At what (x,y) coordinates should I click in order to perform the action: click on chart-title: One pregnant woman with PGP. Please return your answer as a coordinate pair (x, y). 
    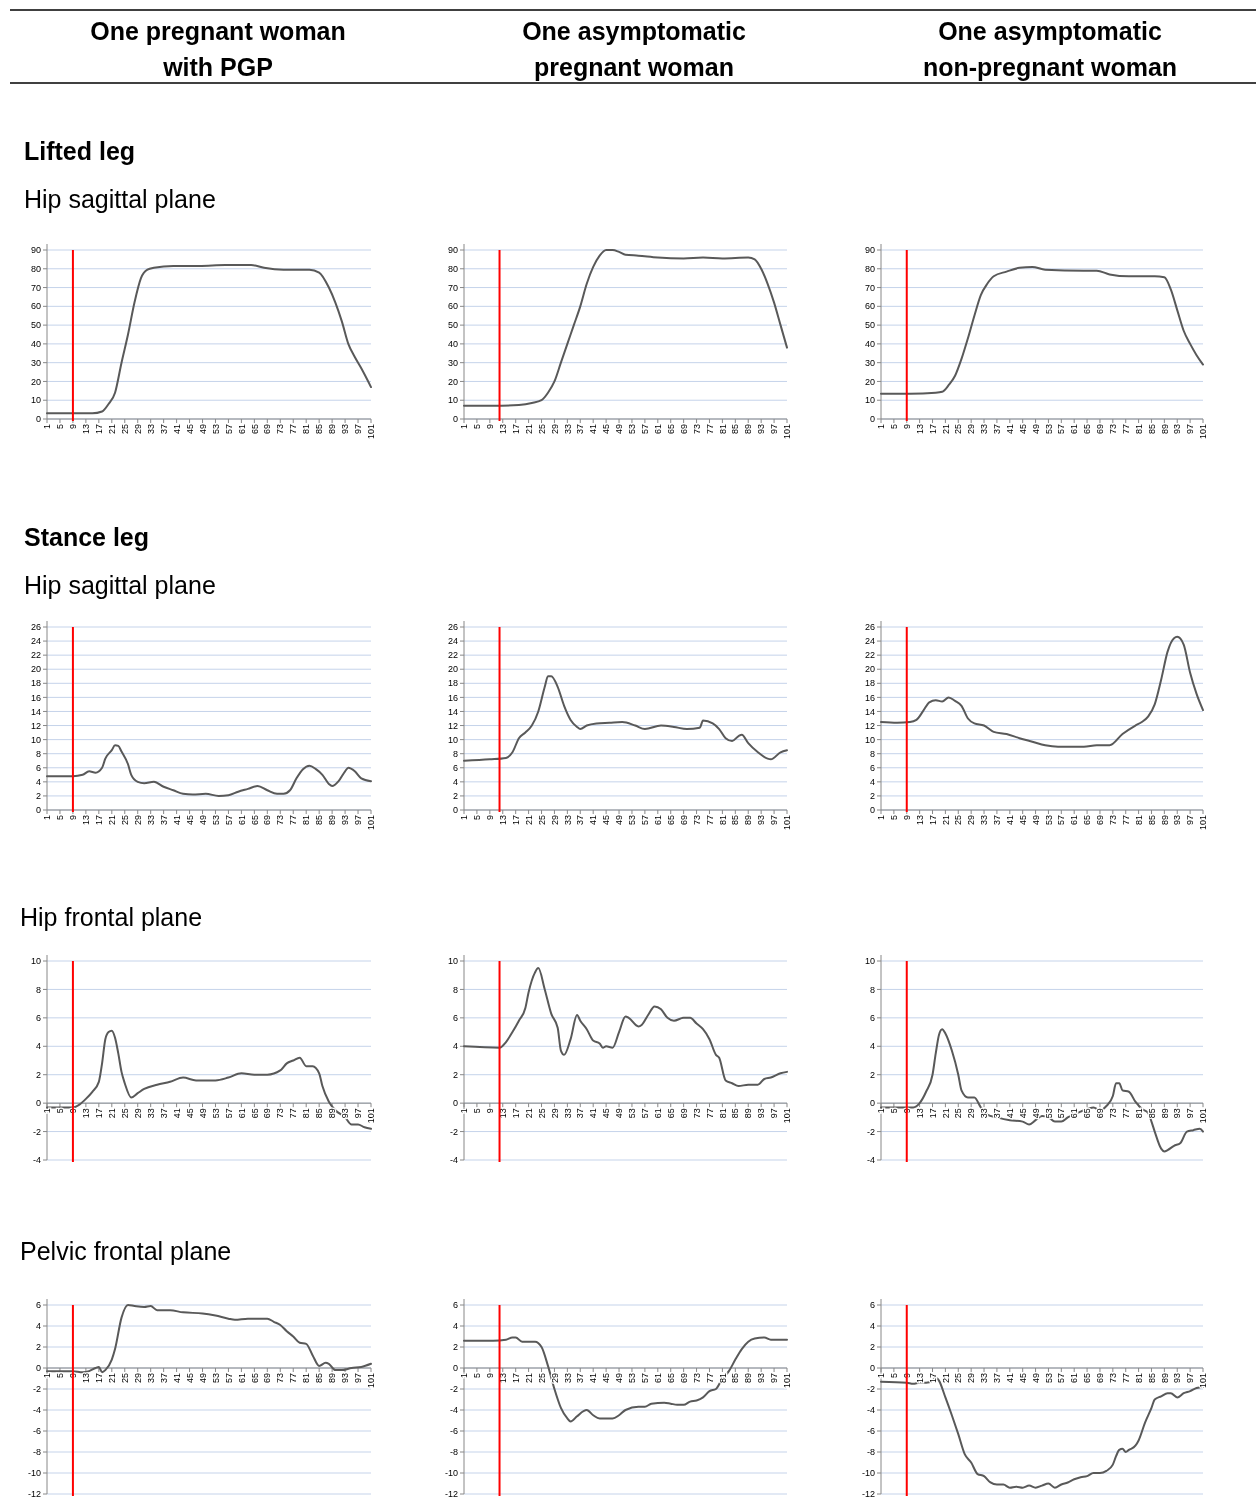
    Looking at the image, I should click on (218, 49).